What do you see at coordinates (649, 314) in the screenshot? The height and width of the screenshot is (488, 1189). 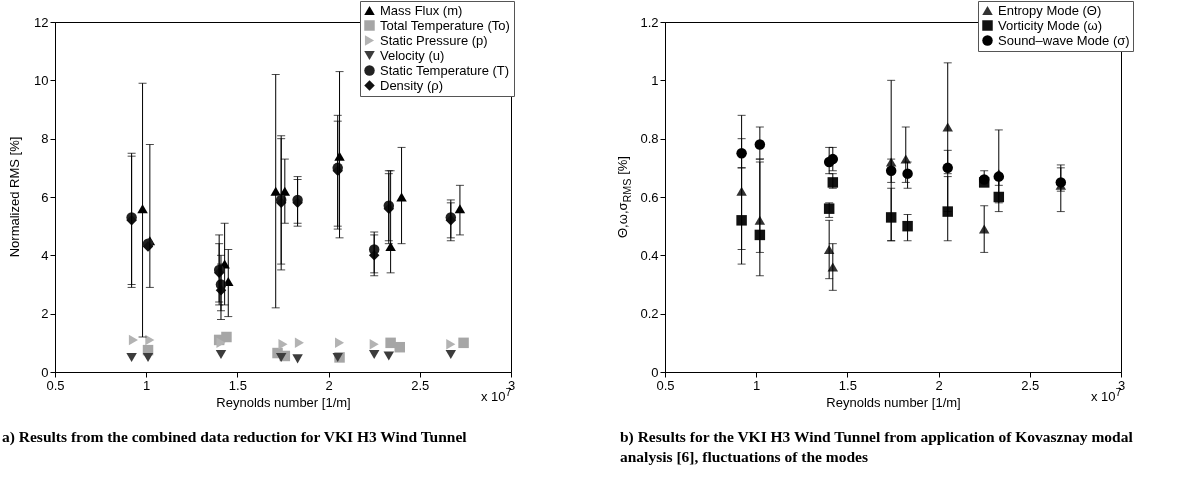 I see `y-tick-label: 0.2` at bounding box center [649, 314].